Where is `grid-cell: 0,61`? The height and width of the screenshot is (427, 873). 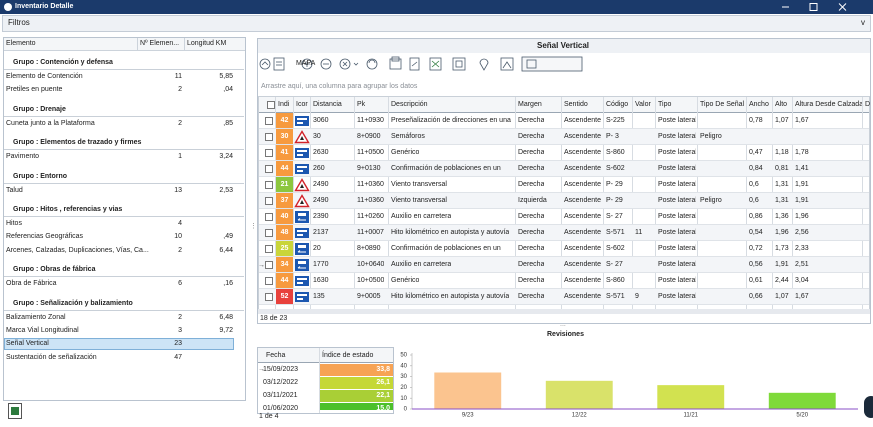 grid-cell: 0,61 is located at coordinates (756, 280).